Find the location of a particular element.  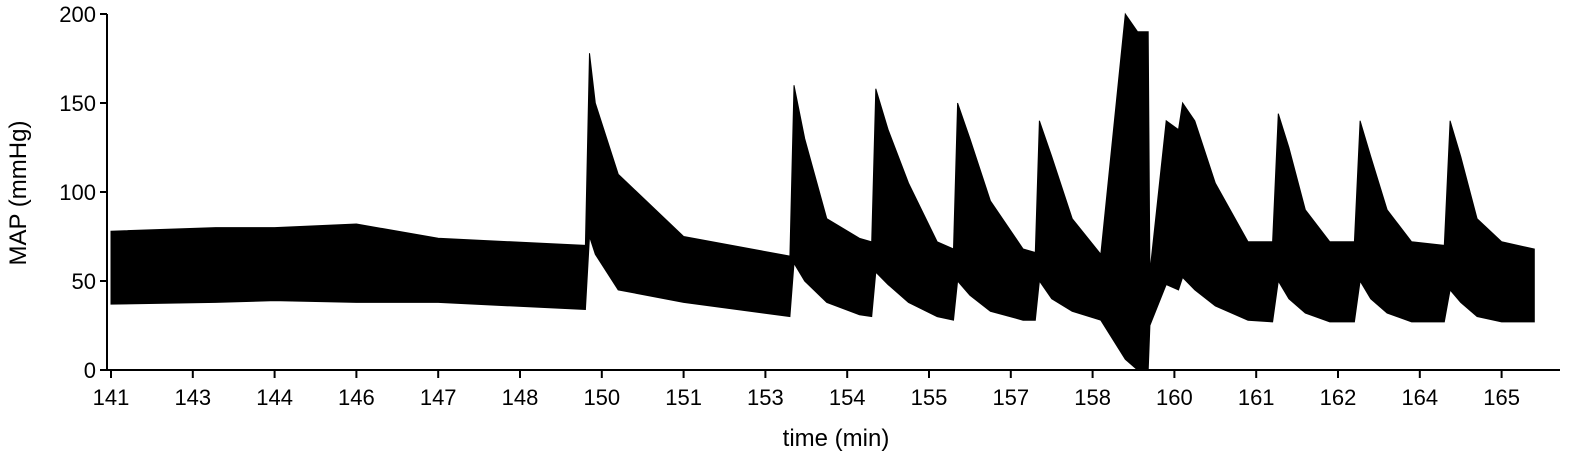

x-tick-label: 151 is located at coordinates (683, 397).